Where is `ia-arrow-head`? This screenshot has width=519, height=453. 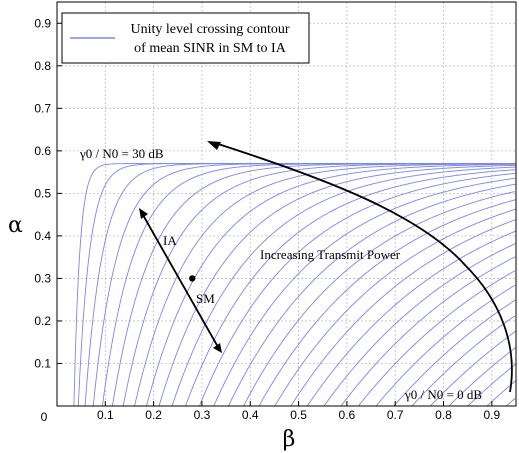
ia-arrow-head is located at coordinates (143, 213).